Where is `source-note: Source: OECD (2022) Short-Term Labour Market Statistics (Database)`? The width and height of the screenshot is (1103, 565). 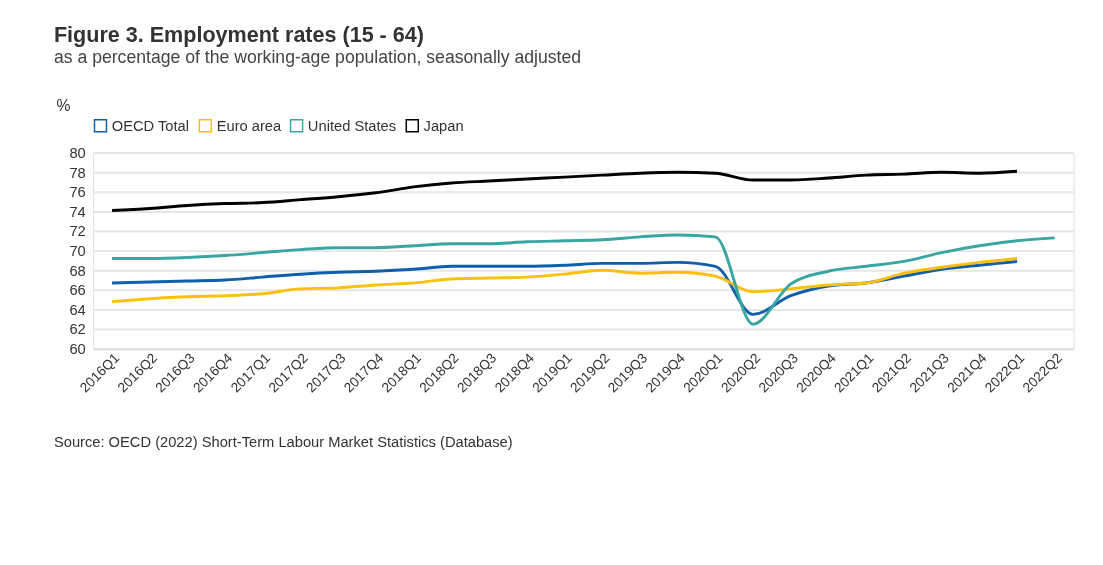 source-note: Source: OECD (2022) Short-Term Labour Market Statistics (Database) is located at coordinates (283, 441).